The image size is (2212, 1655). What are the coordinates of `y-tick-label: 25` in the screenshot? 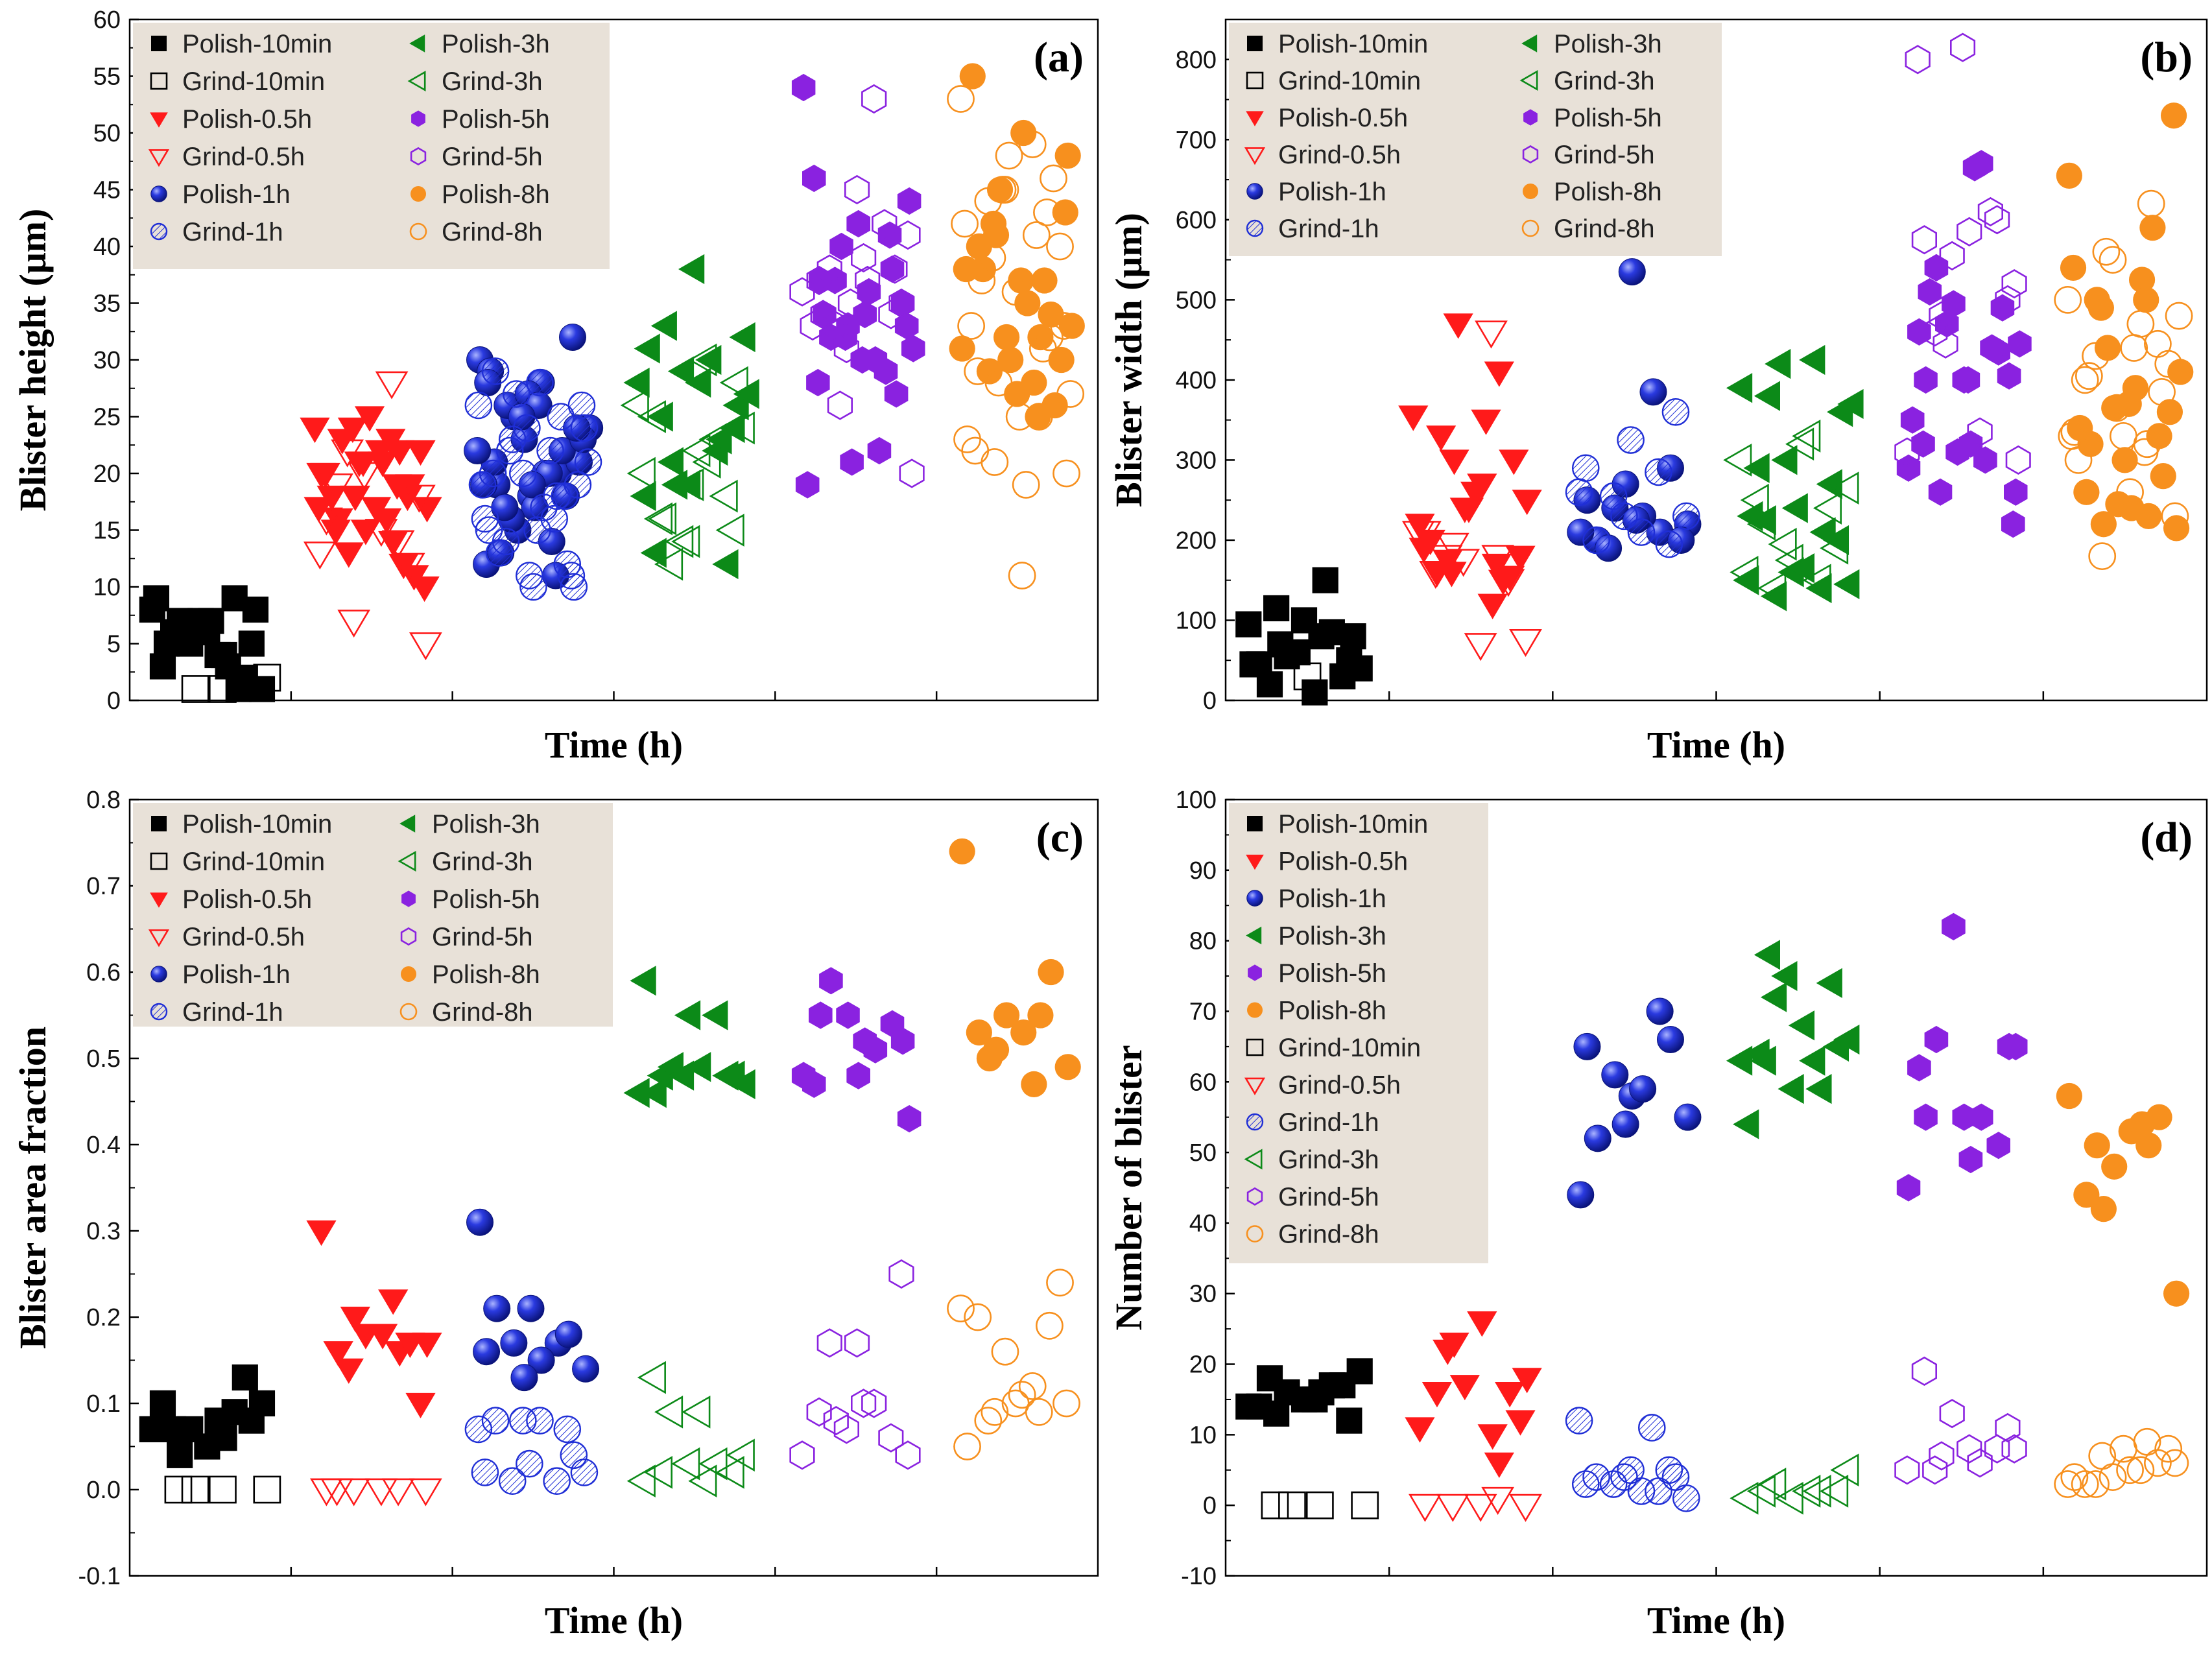 It's located at (107, 417).